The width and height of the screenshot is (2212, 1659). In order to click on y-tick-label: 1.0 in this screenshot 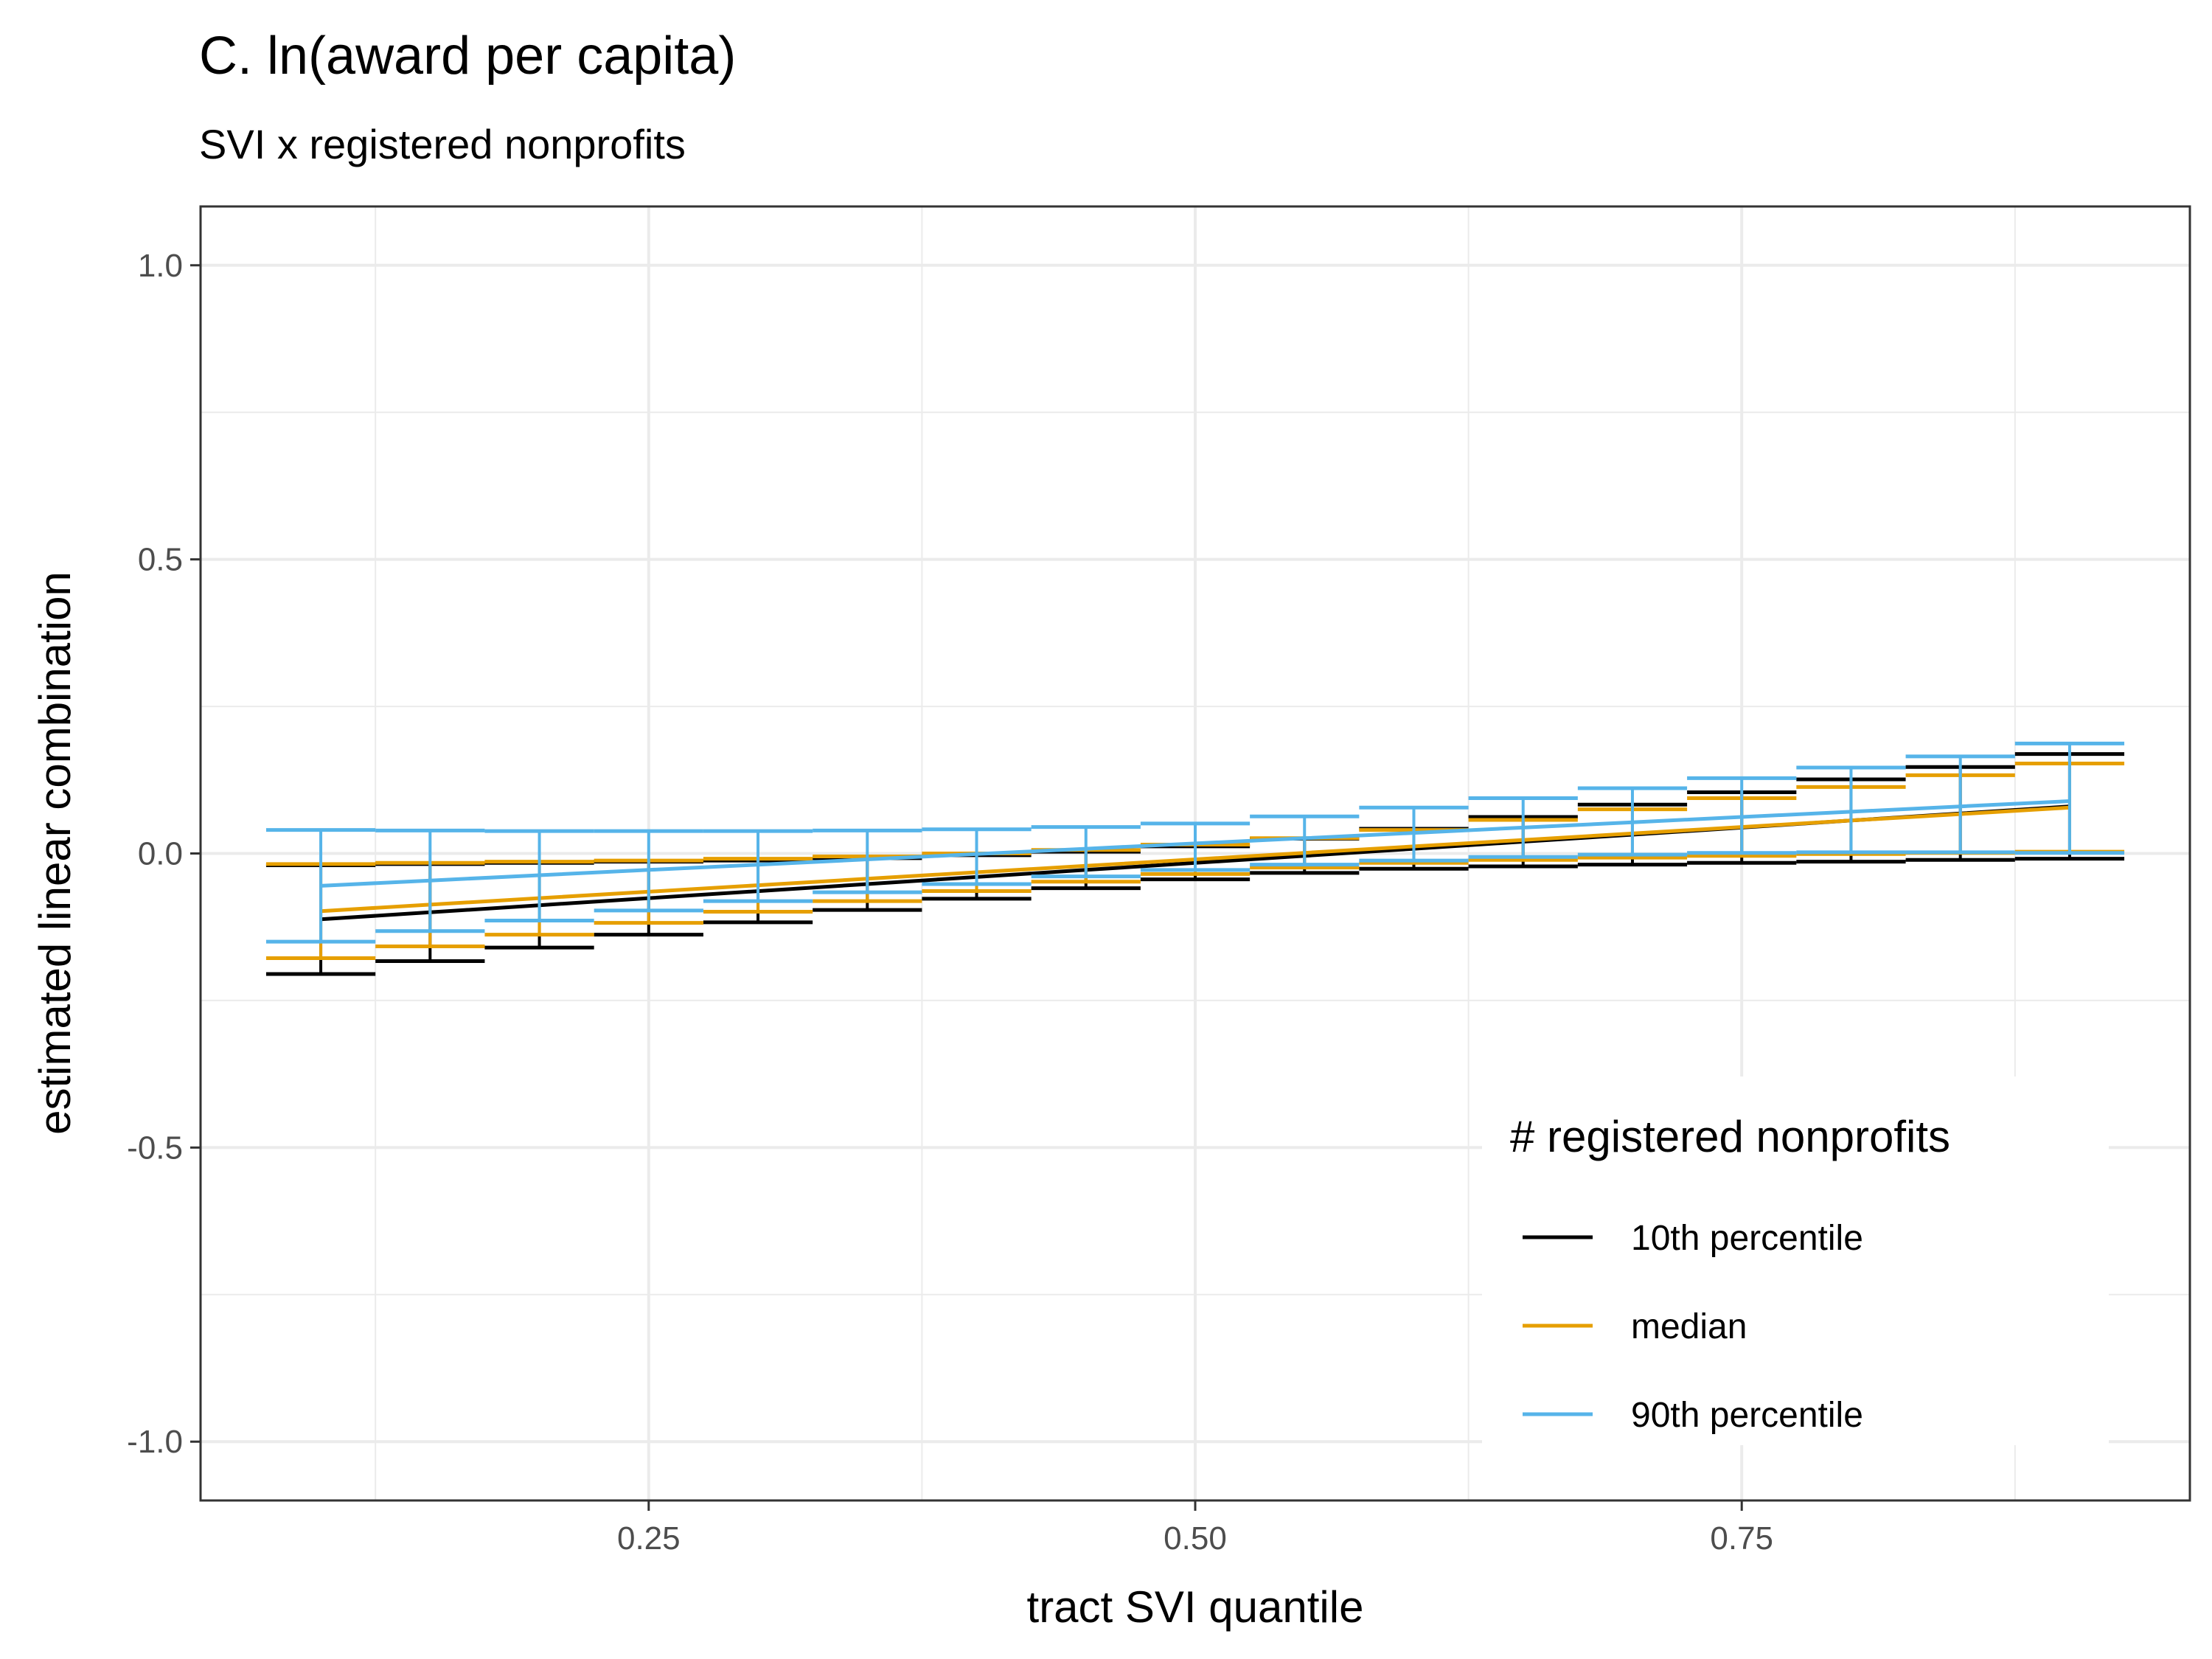, I will do `click(160, 266)`.